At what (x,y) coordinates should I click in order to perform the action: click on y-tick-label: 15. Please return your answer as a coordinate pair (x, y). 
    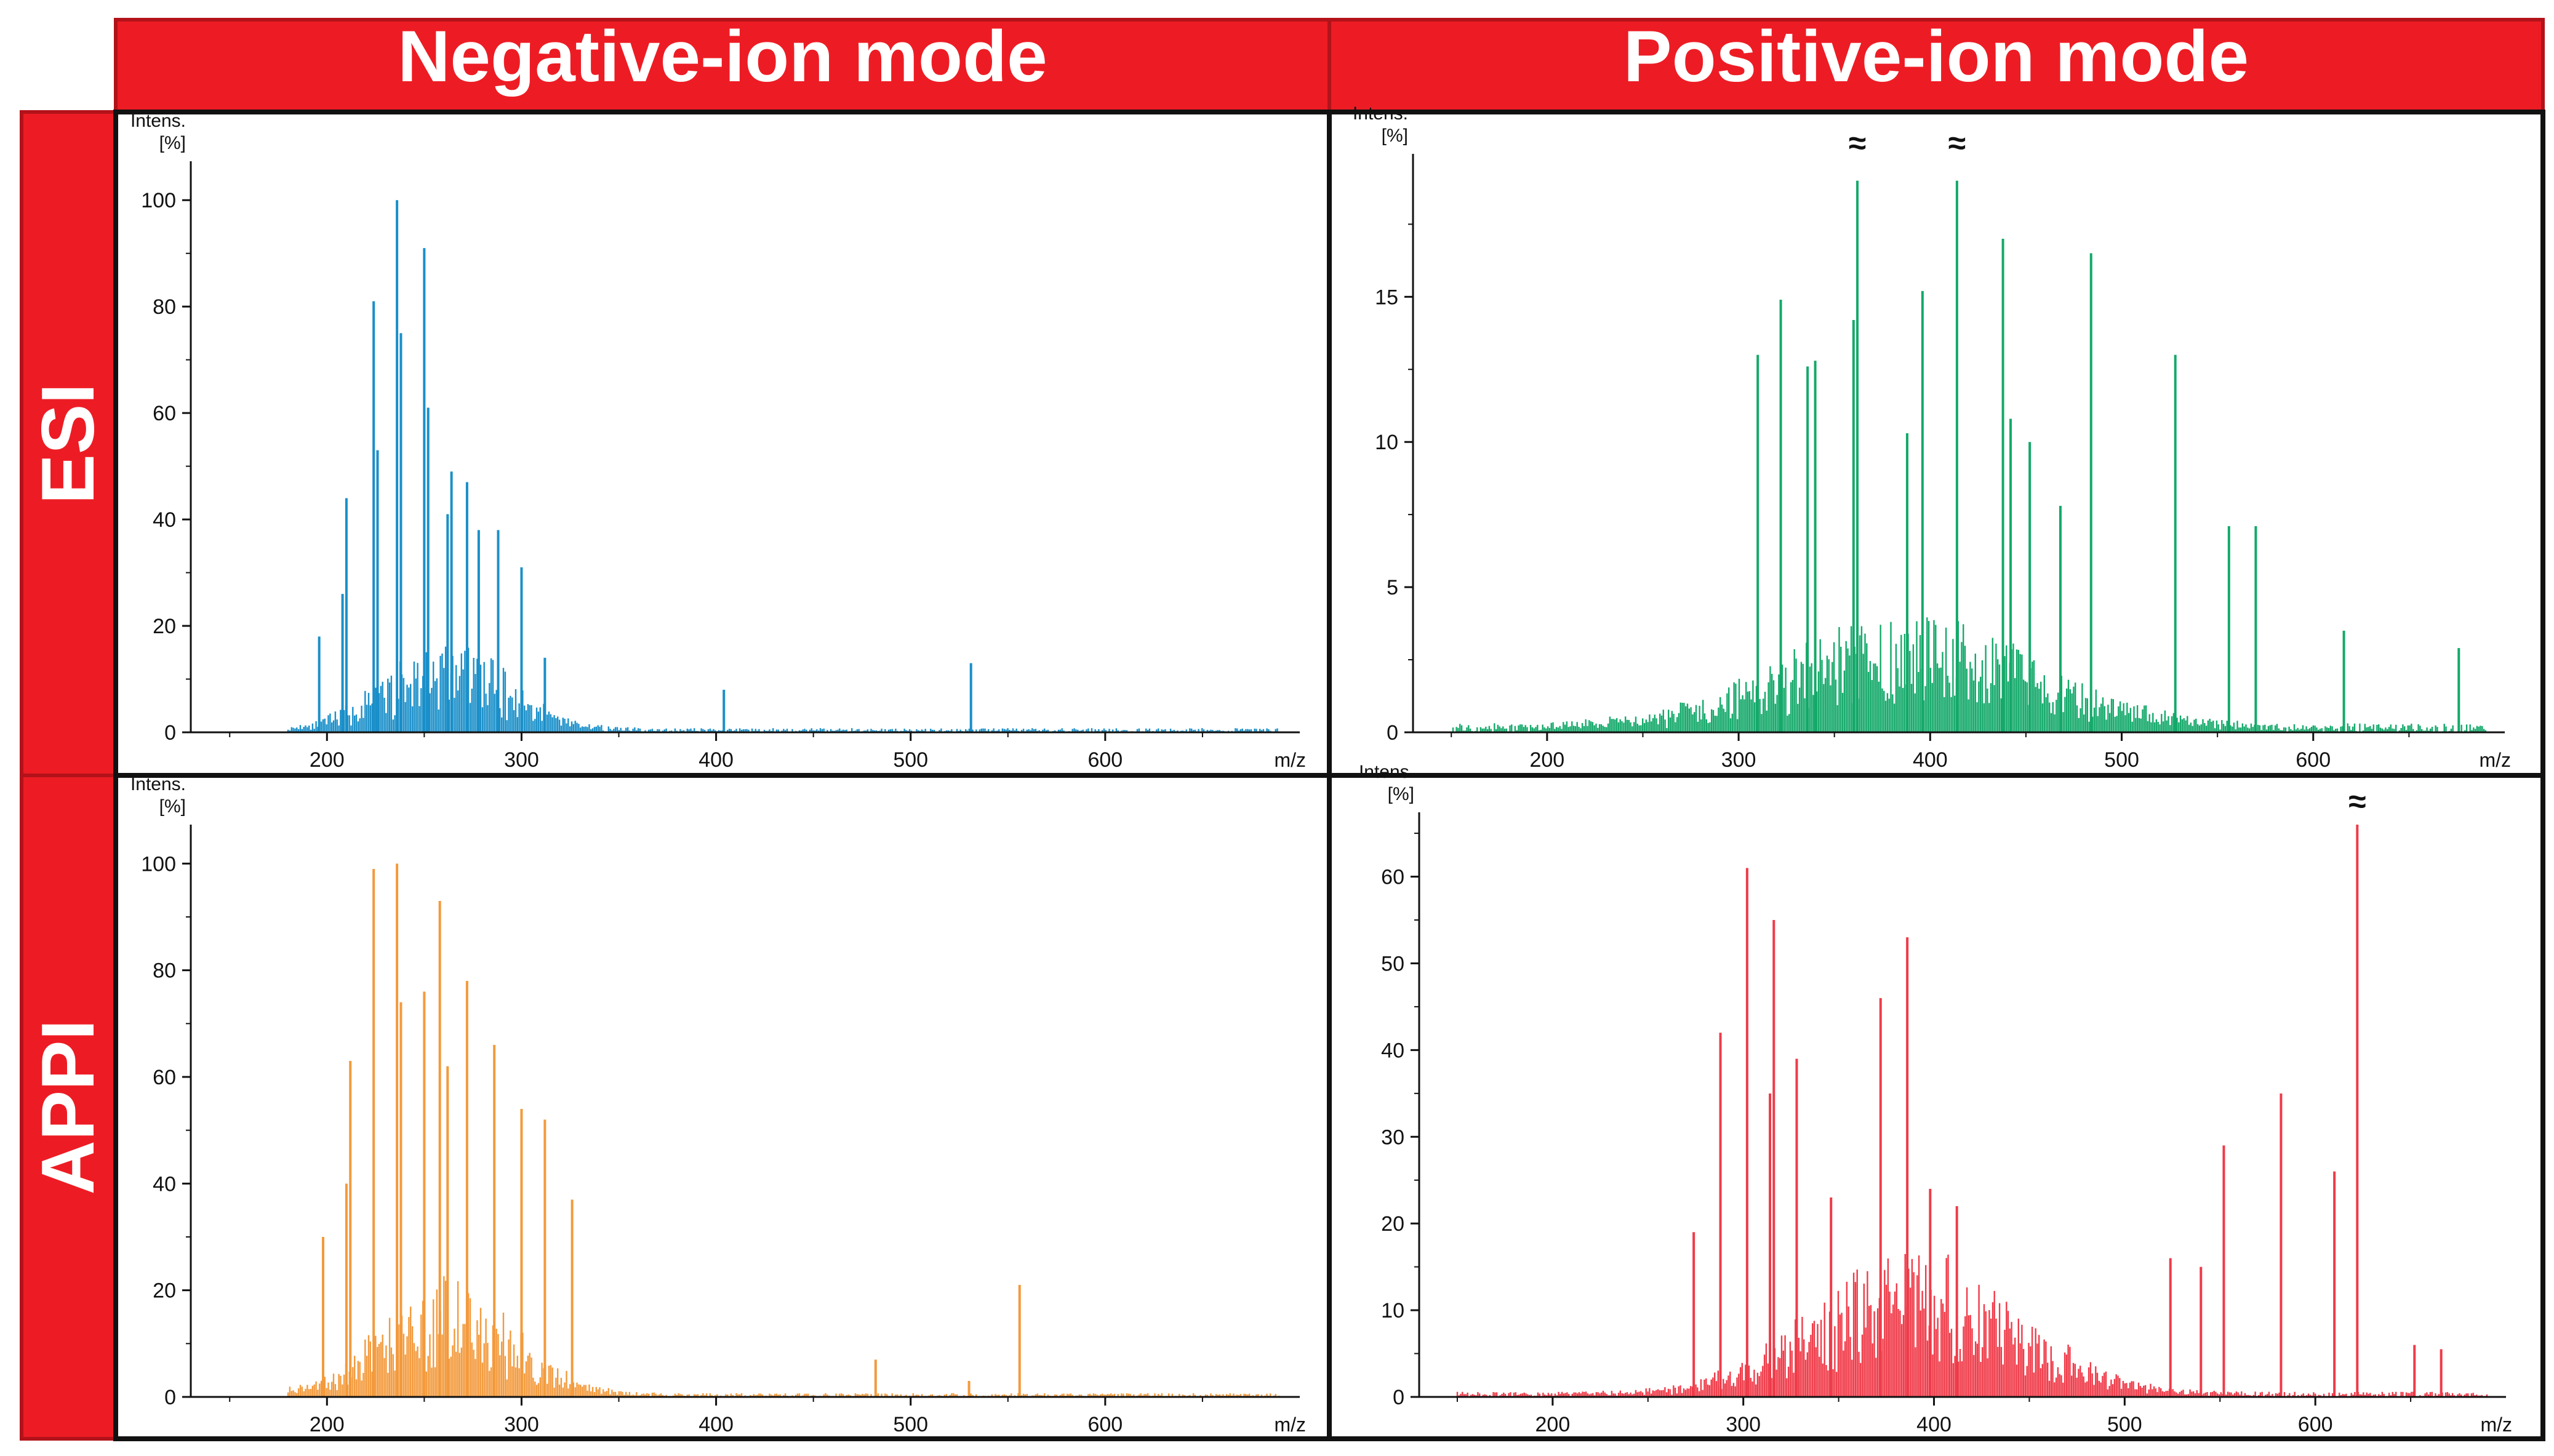
    Looking at the image, I should click on (1386, 297).